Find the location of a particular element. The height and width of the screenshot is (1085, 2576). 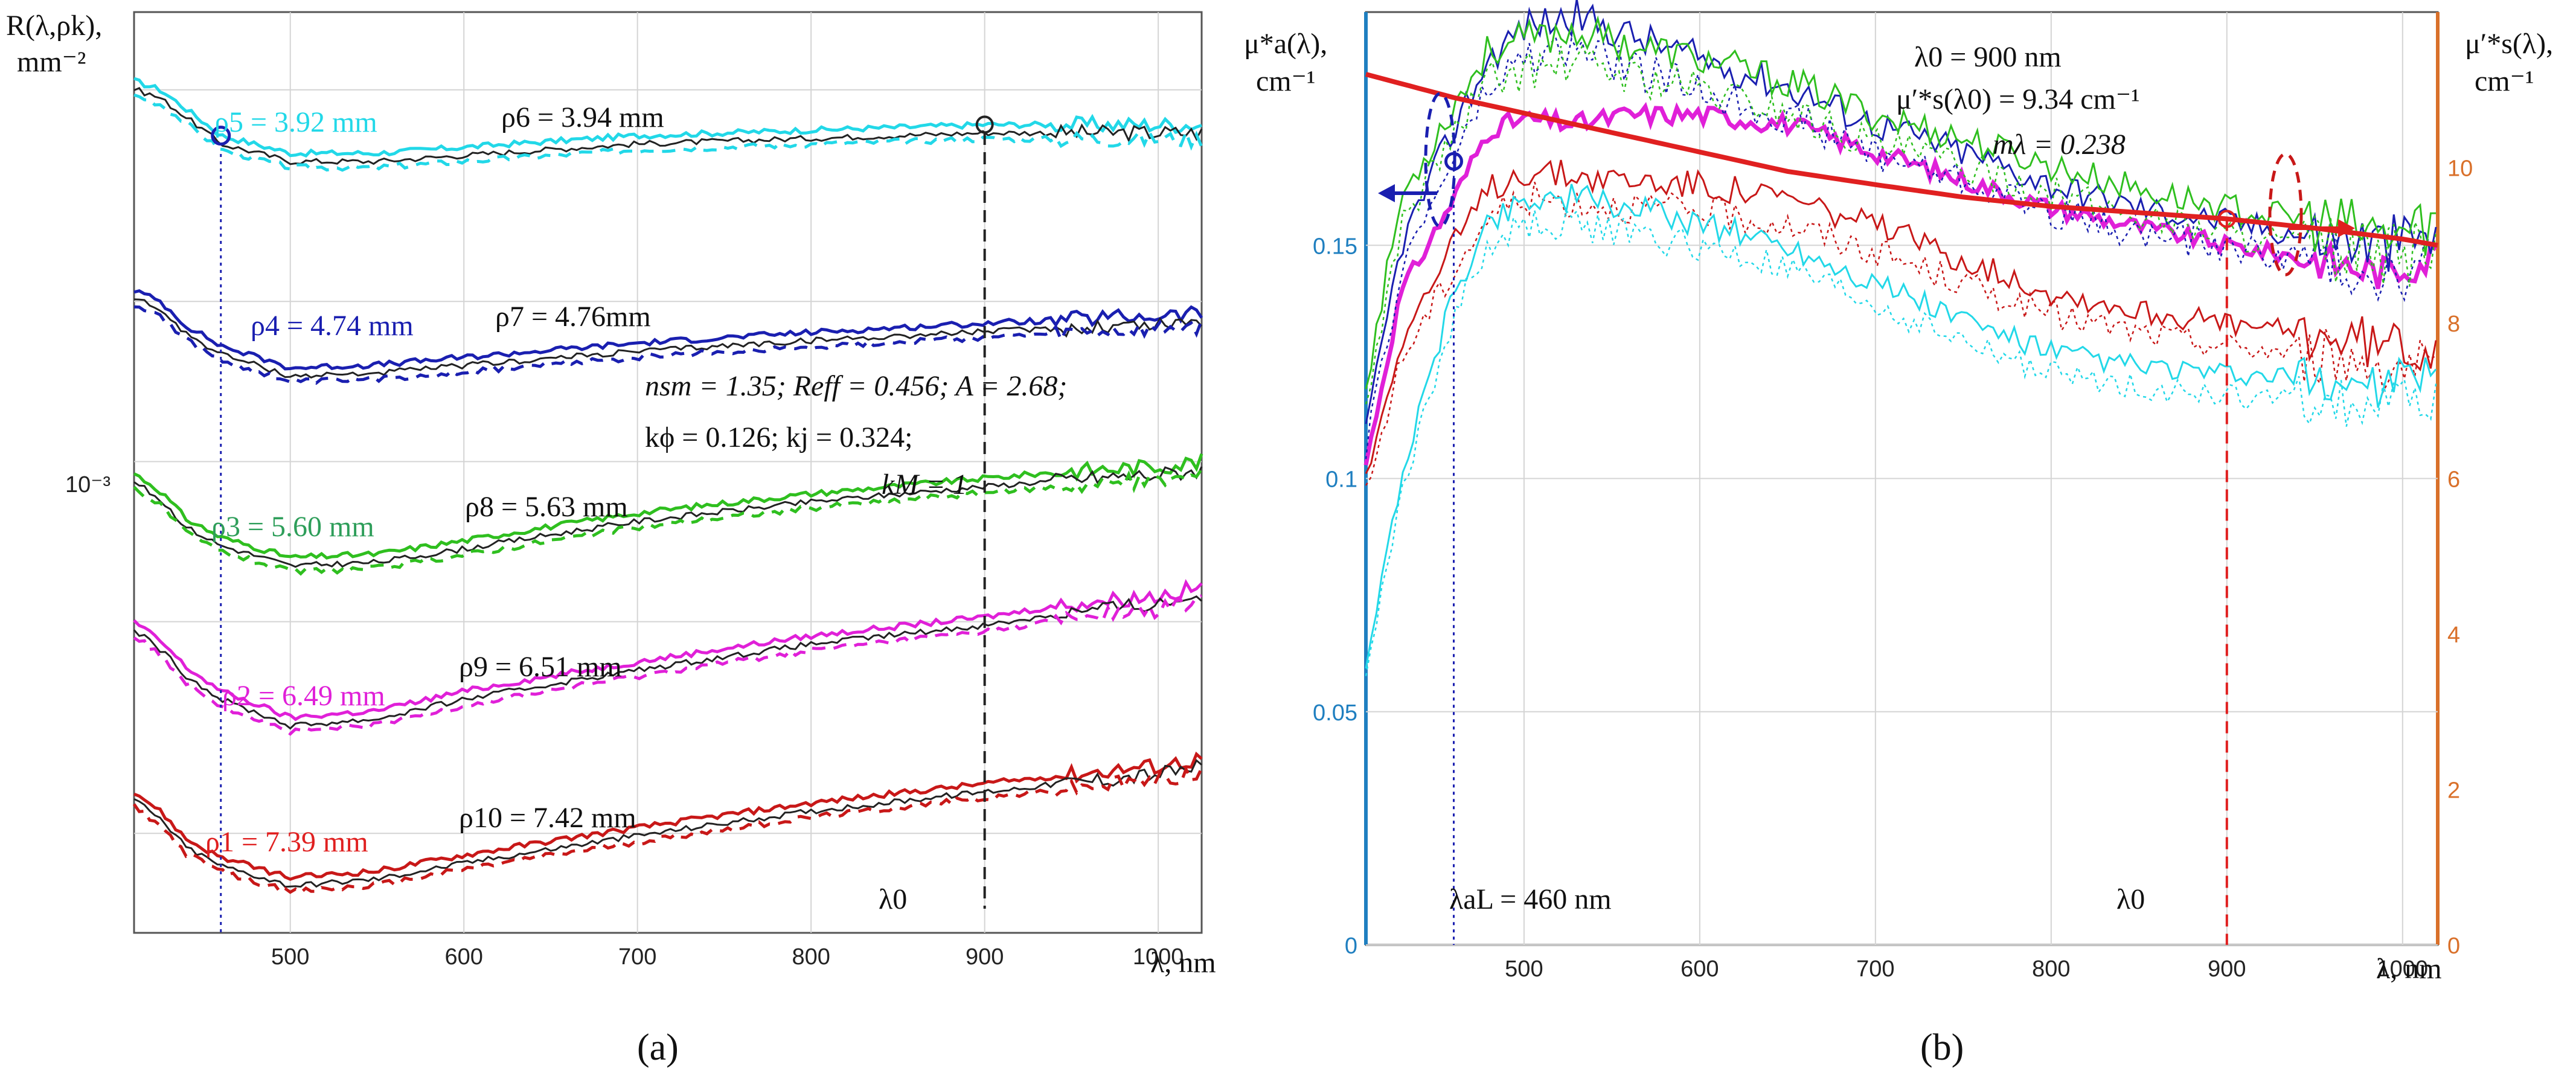

panel-b-right-tick-label: 2 is located at coordinates (2453, 791).